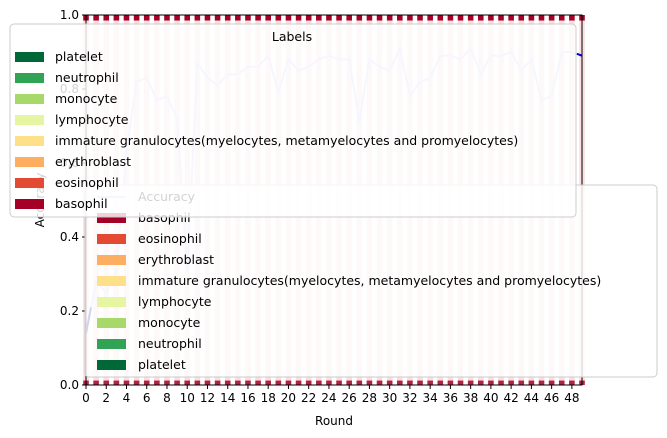 This screenshot has width=667, height=438. I want to click on legend-upper-label: platelet, so click(79, 56).